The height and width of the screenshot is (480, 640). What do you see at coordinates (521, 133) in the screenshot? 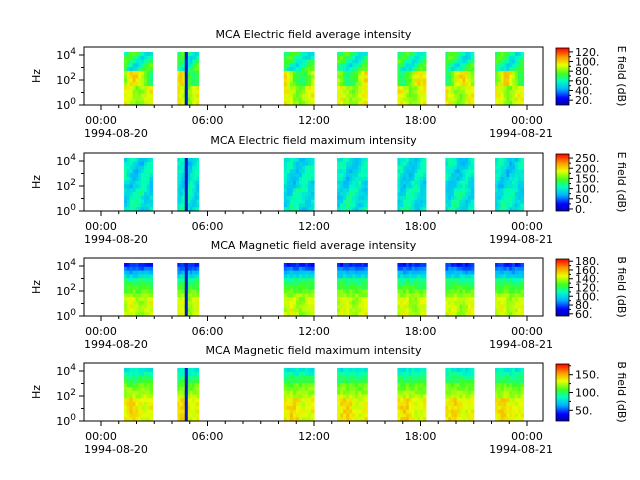
I see `x-date-end: 1994-08-21` at bounding box center [521, 133].